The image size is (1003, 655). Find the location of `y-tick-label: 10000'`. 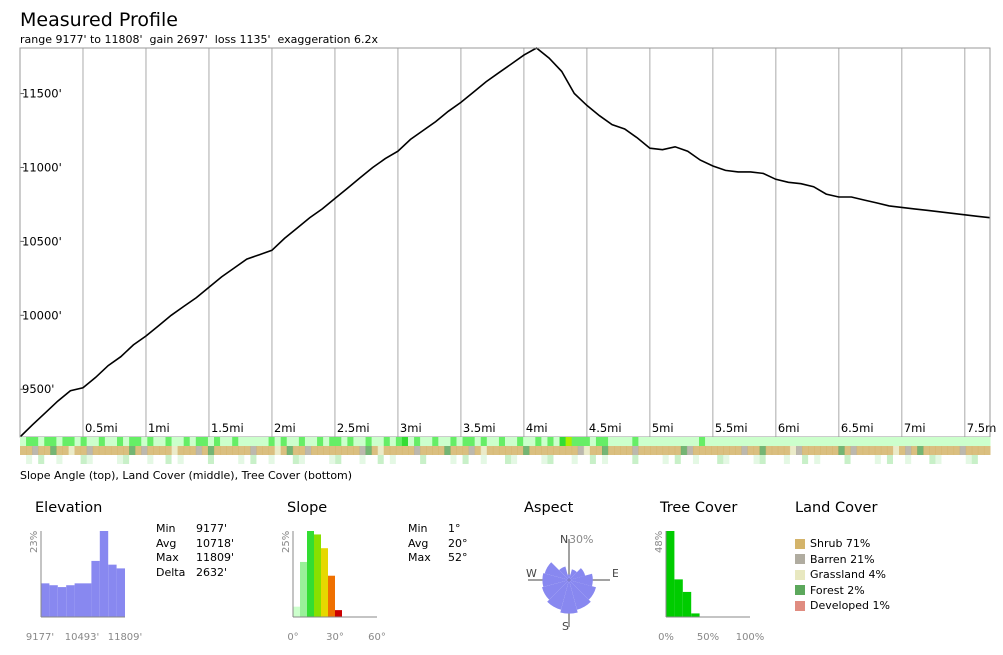

y-tick-label: 10000' is located at coordinates (42, 315).